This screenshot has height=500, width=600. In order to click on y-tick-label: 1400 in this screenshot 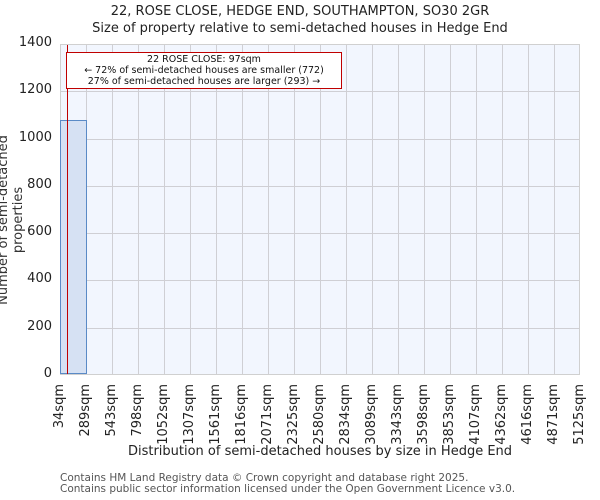, I will do `click(35, 42)`.